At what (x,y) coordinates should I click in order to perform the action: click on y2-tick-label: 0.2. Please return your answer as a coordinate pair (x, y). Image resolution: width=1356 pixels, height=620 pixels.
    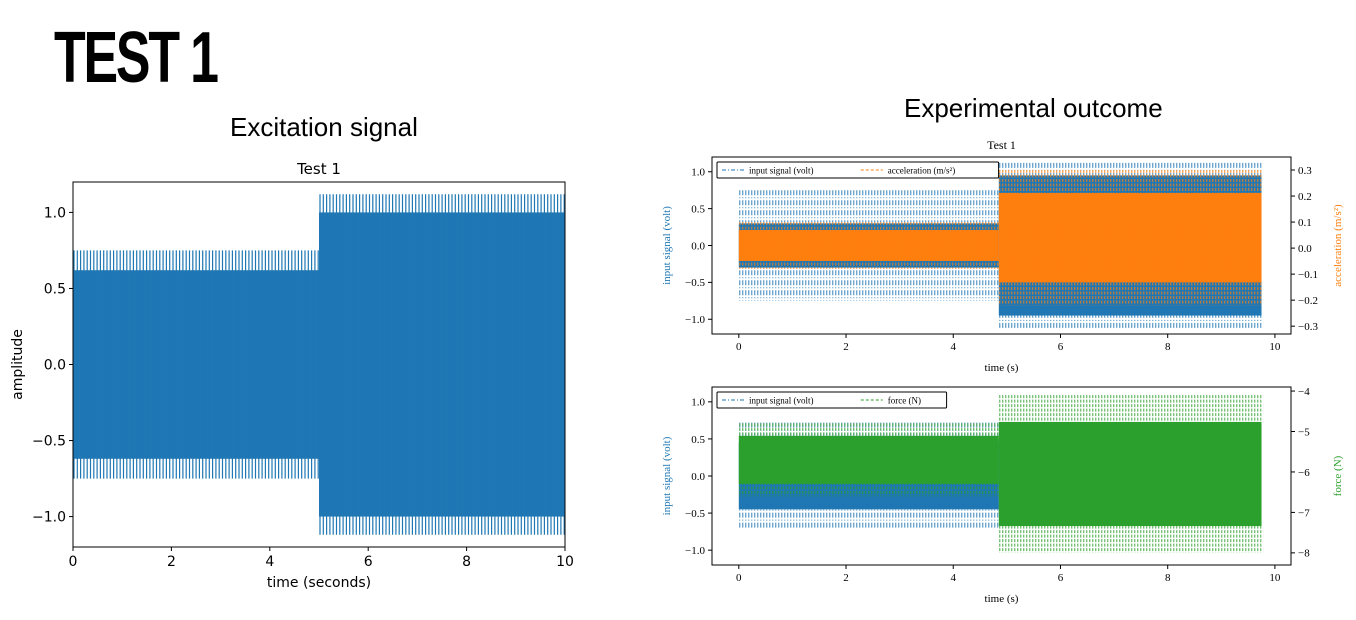
    Looking at the image, I should click on (1305, 197).